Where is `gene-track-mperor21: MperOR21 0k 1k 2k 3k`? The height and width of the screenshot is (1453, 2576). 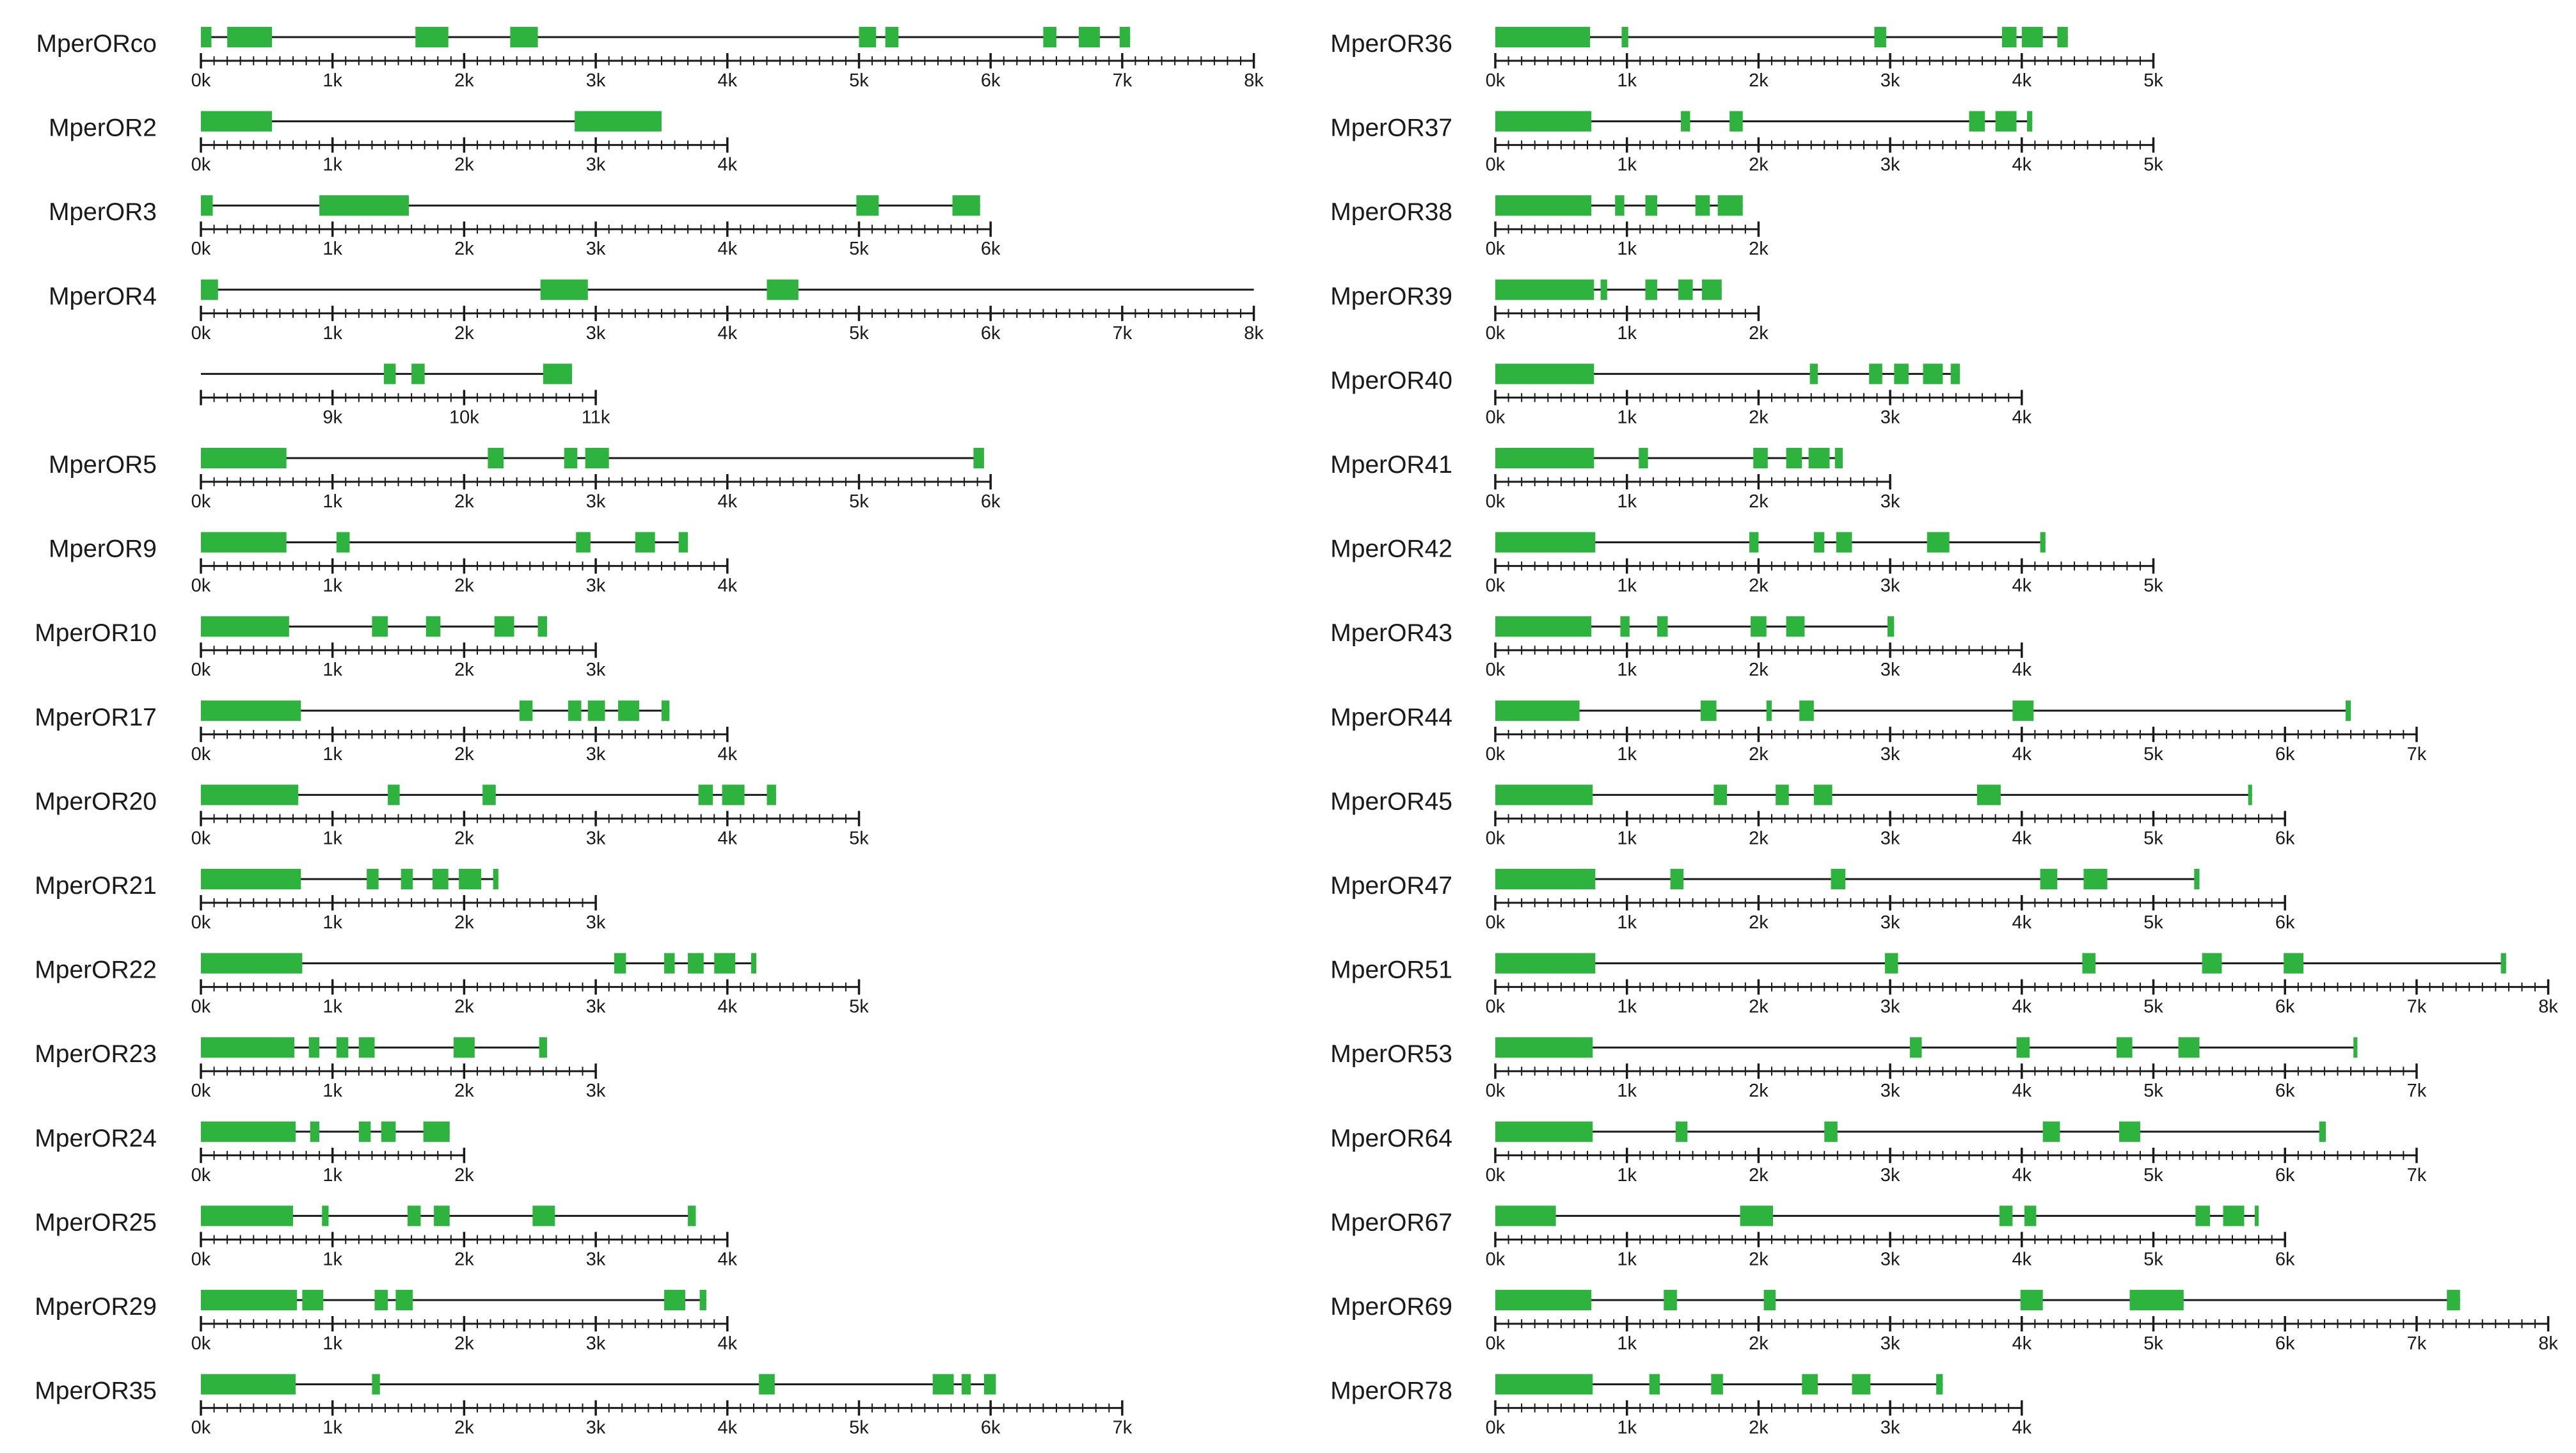 gene-track-mperor21: MperOR21 0k 1k 2k 3k is located at coordinates (320, 901).